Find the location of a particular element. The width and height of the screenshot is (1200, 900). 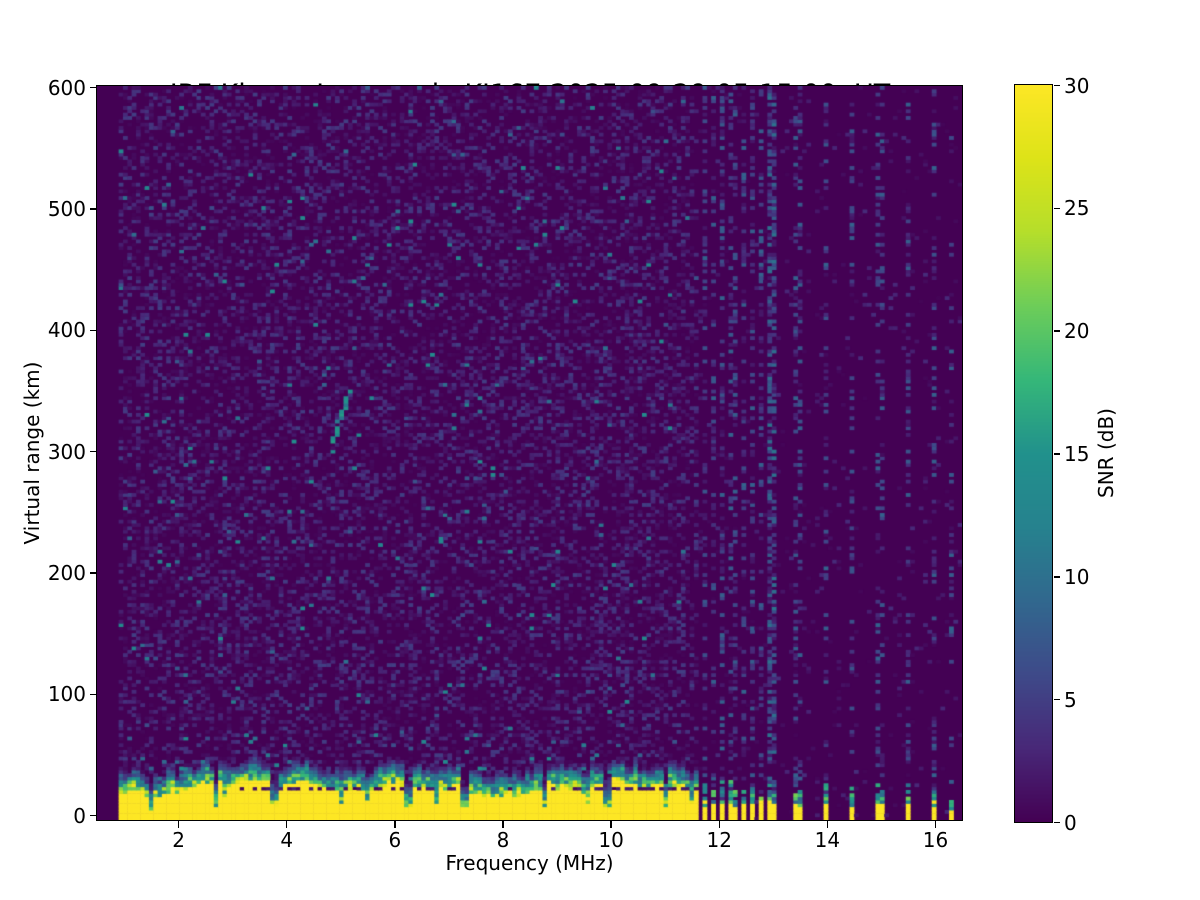

colorbar-tick-label: 20 is located at coordinates (1077, 331).